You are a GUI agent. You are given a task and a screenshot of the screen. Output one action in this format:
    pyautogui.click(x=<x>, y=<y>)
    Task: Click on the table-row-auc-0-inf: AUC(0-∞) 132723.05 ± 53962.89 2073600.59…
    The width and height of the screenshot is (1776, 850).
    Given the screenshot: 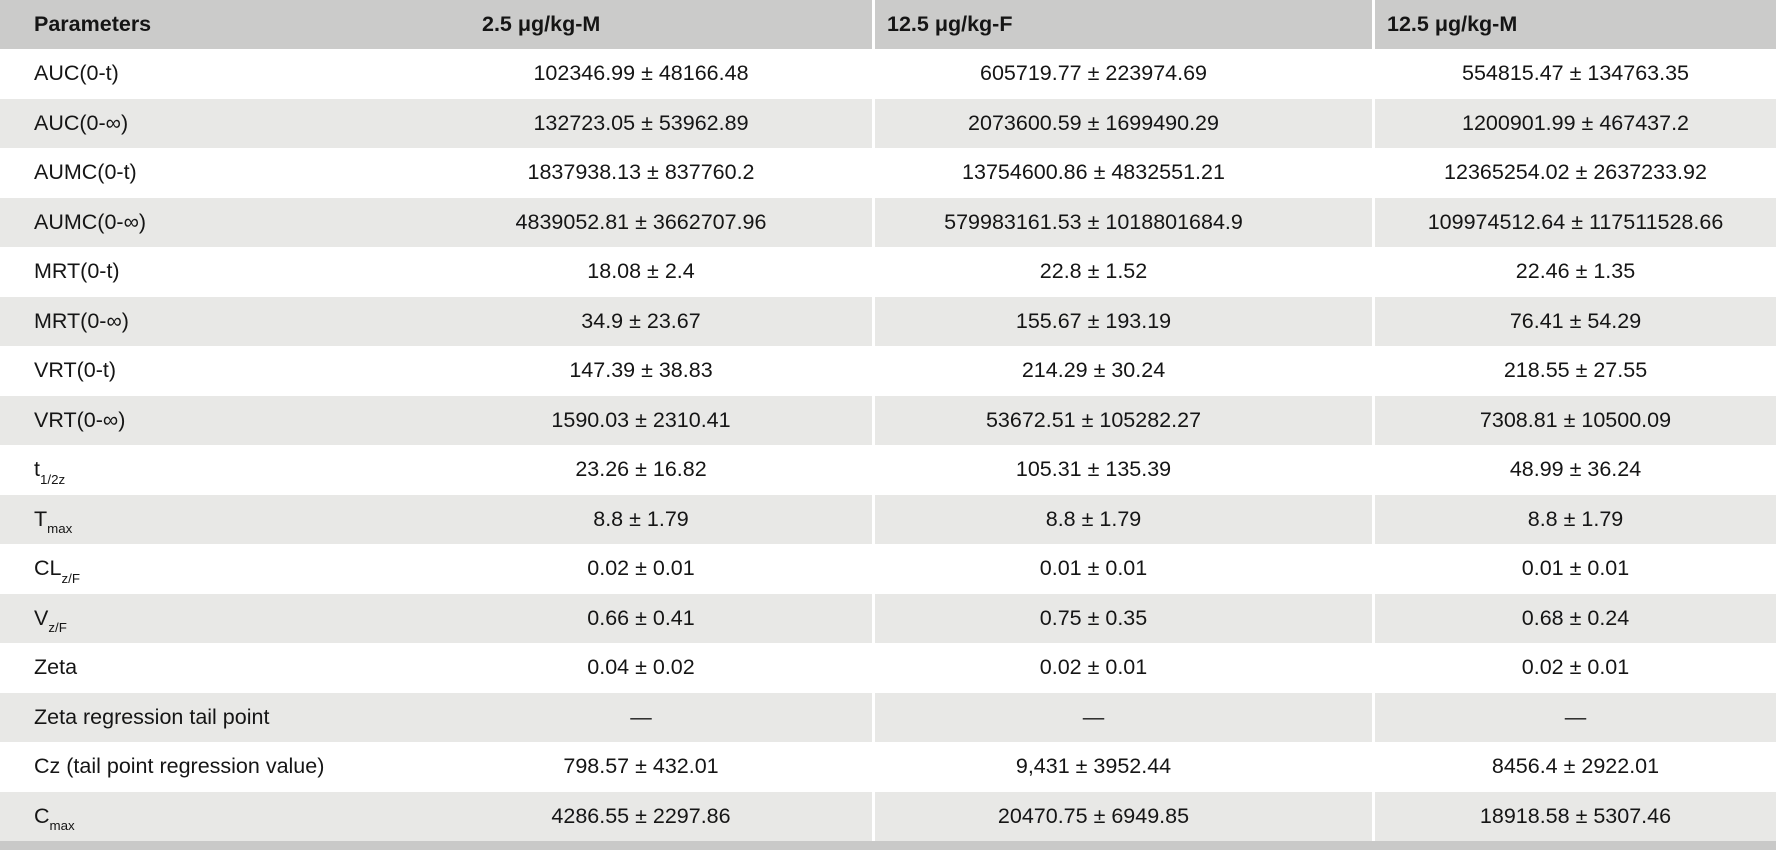 What is the action you would take?
    pyautogui.click(x=888, y=123)
    